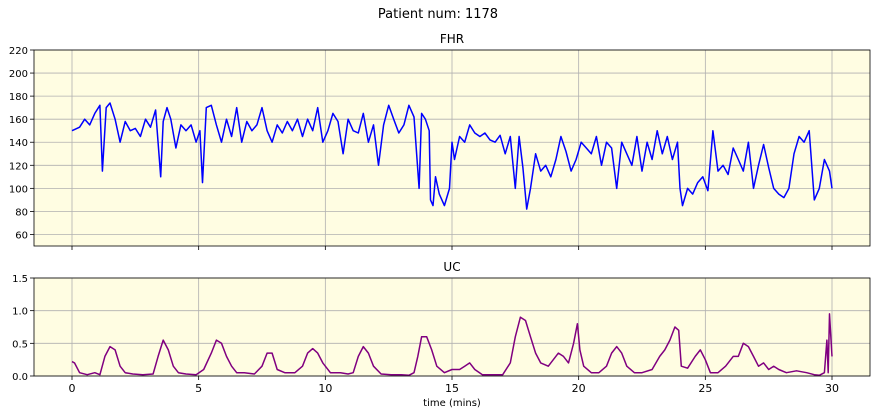 The image size is (877, 418). Describe the element at coordinates (452, 403) in the screenshot. I see `uc-xlabel: time (mins)` at that location.